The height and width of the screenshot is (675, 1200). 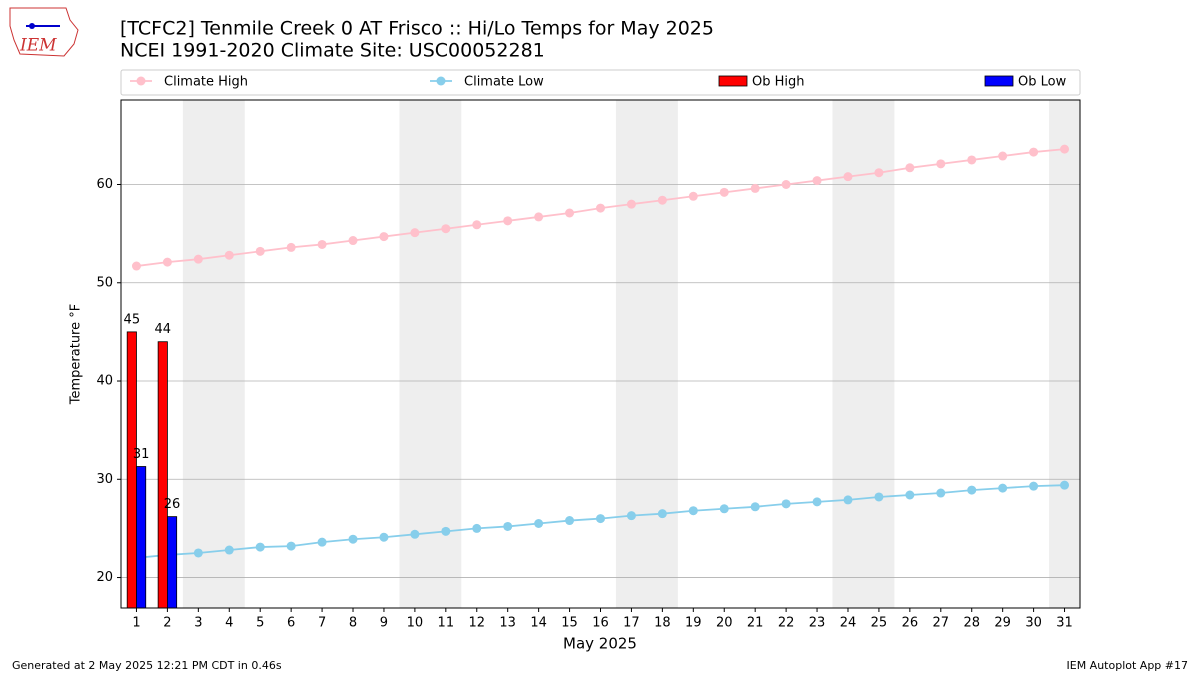 What do you see at coordinates (291, 623) in the screenshot?
I see `x-tick-label: 6` at bounding box center [291, 623].